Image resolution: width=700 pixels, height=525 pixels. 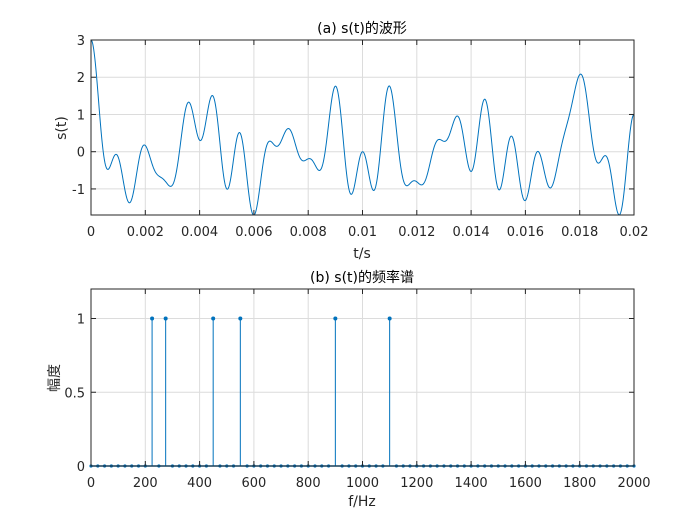 What do you see at coordinates (308, 232) in the screenshot?
I see `waveform-x-tick-label: 0.008` at bounding box center [308, 232].